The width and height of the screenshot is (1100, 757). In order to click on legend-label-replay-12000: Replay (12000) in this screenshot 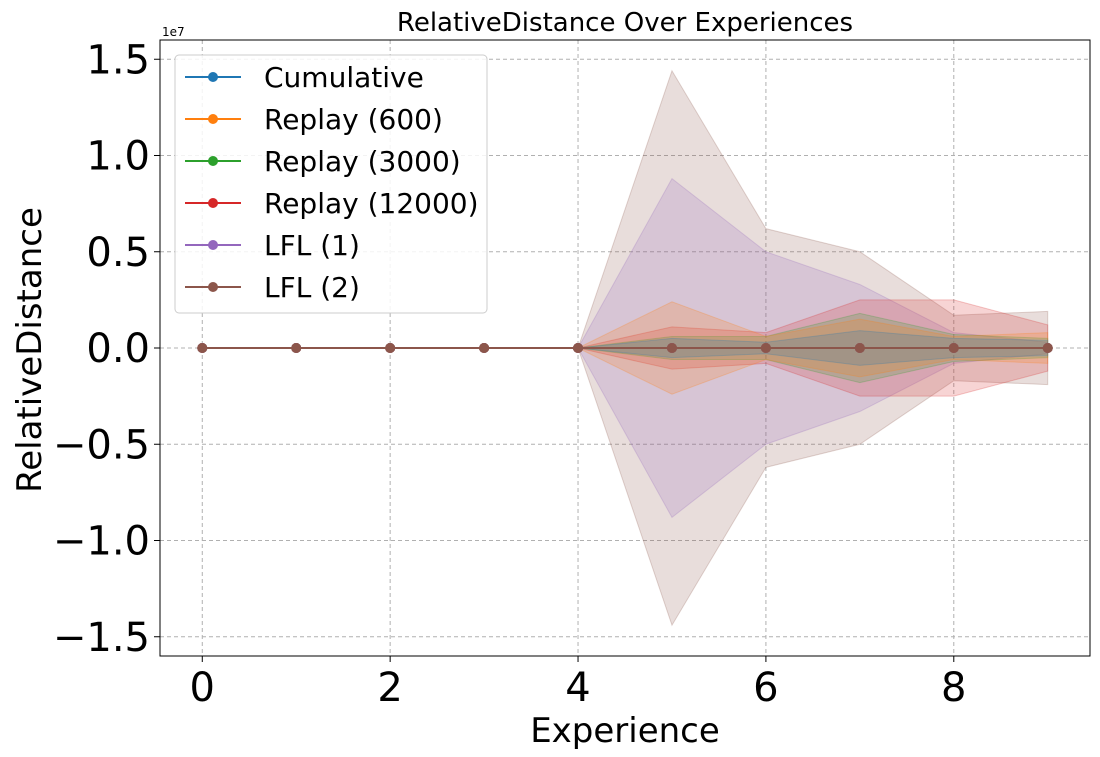, I will do `click(371, 203)`.